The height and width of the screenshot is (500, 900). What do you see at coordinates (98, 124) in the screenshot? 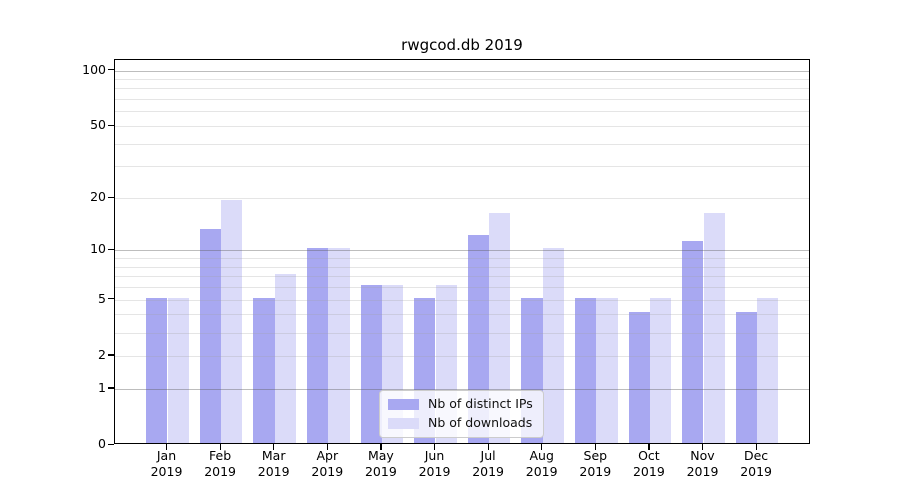
I see `y-tick-label-50: 50` at bounding box center [98, 124].